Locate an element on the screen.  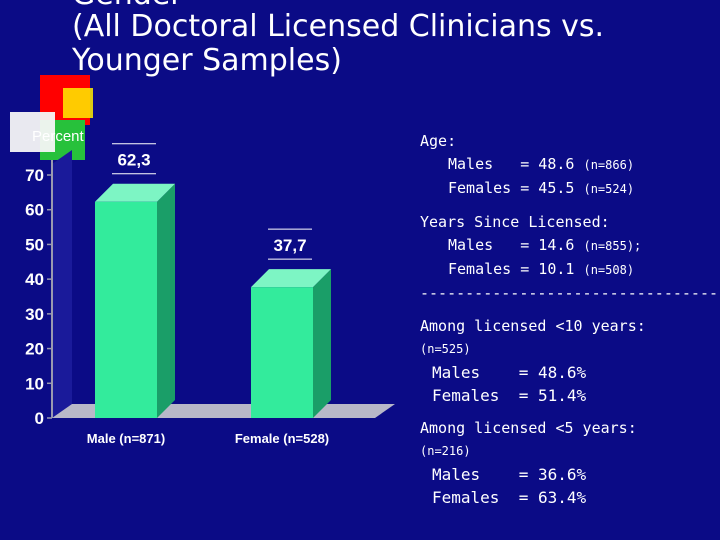
age-males-row: Males = 48.6 (n=866) is located at coordinates (567, 165).